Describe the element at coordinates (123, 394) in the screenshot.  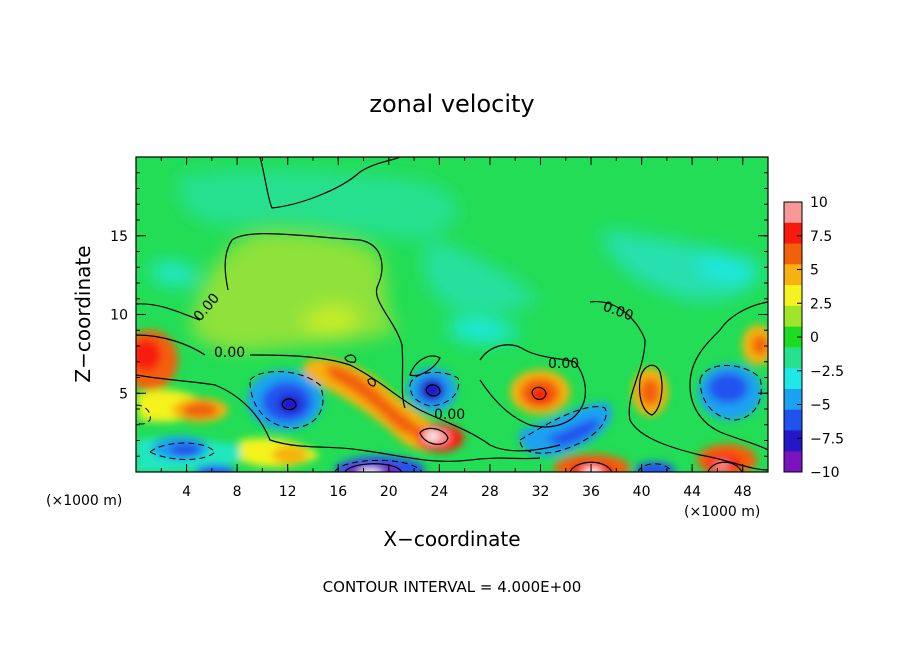
I see `y-tick-label: 5` at that location.